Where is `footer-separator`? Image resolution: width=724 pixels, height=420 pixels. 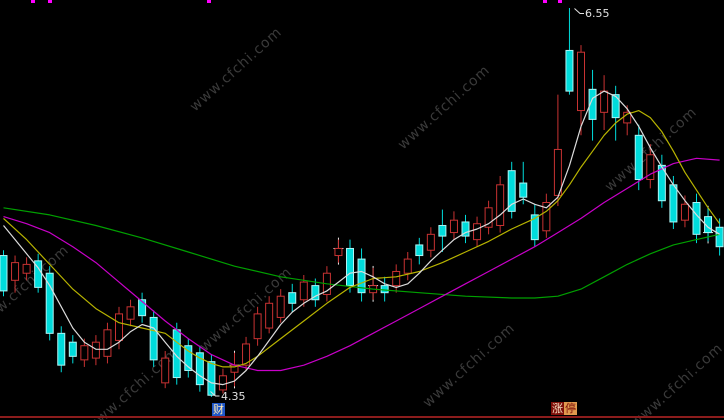
footer-separator is located at coordinates (362, 417).